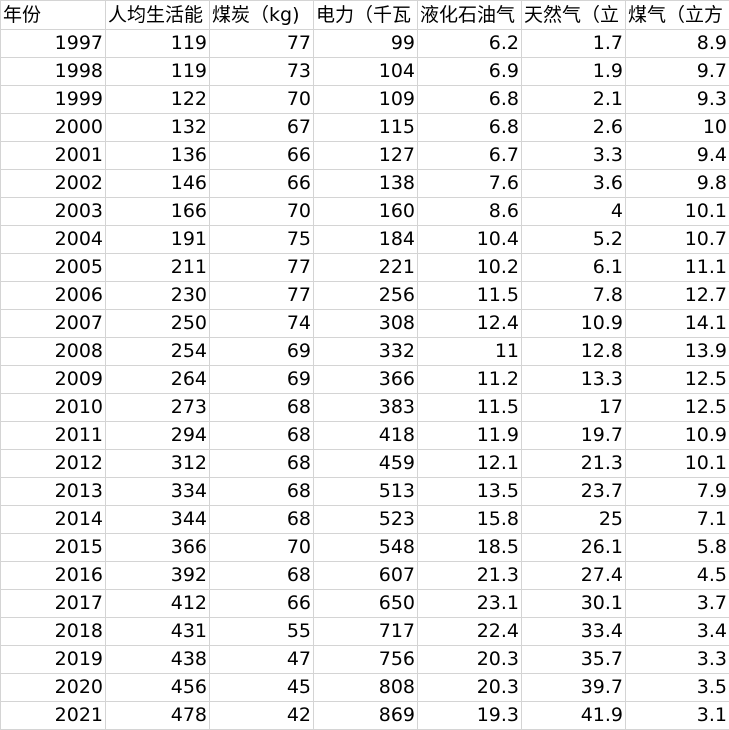 The height and width of the screenshot is (730, 729). Describe the element at coordinates (53, 128) in the screenshot. I see `cell-year: 2000` at that location.